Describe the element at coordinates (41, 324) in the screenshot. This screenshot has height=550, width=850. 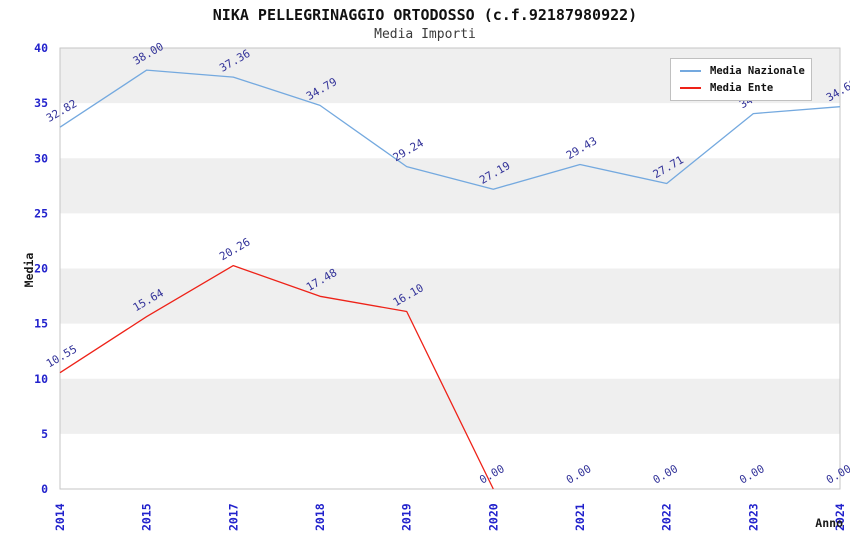
I see `y-tick-label: 15` at that location.